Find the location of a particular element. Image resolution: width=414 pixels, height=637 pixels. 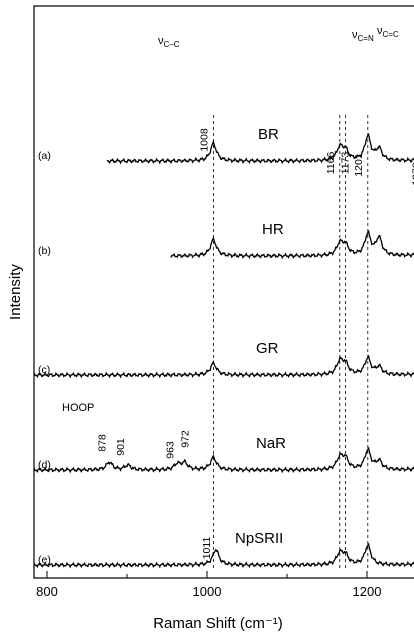

spectrum-line-hr is located at coordinates (292, 244).